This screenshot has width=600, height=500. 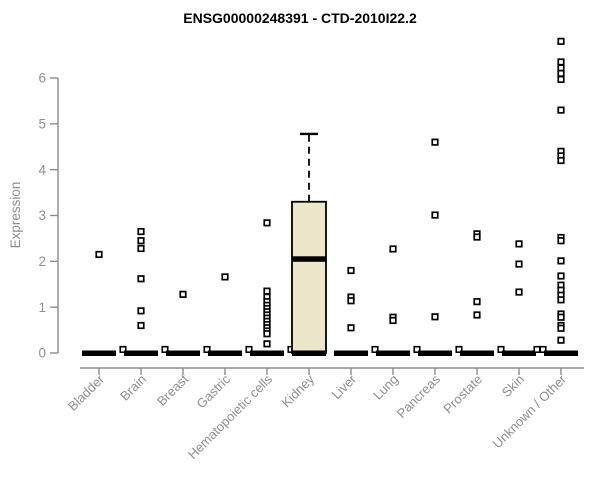 I want to click on y-tick-label: 5, so click(x=42, y=124).